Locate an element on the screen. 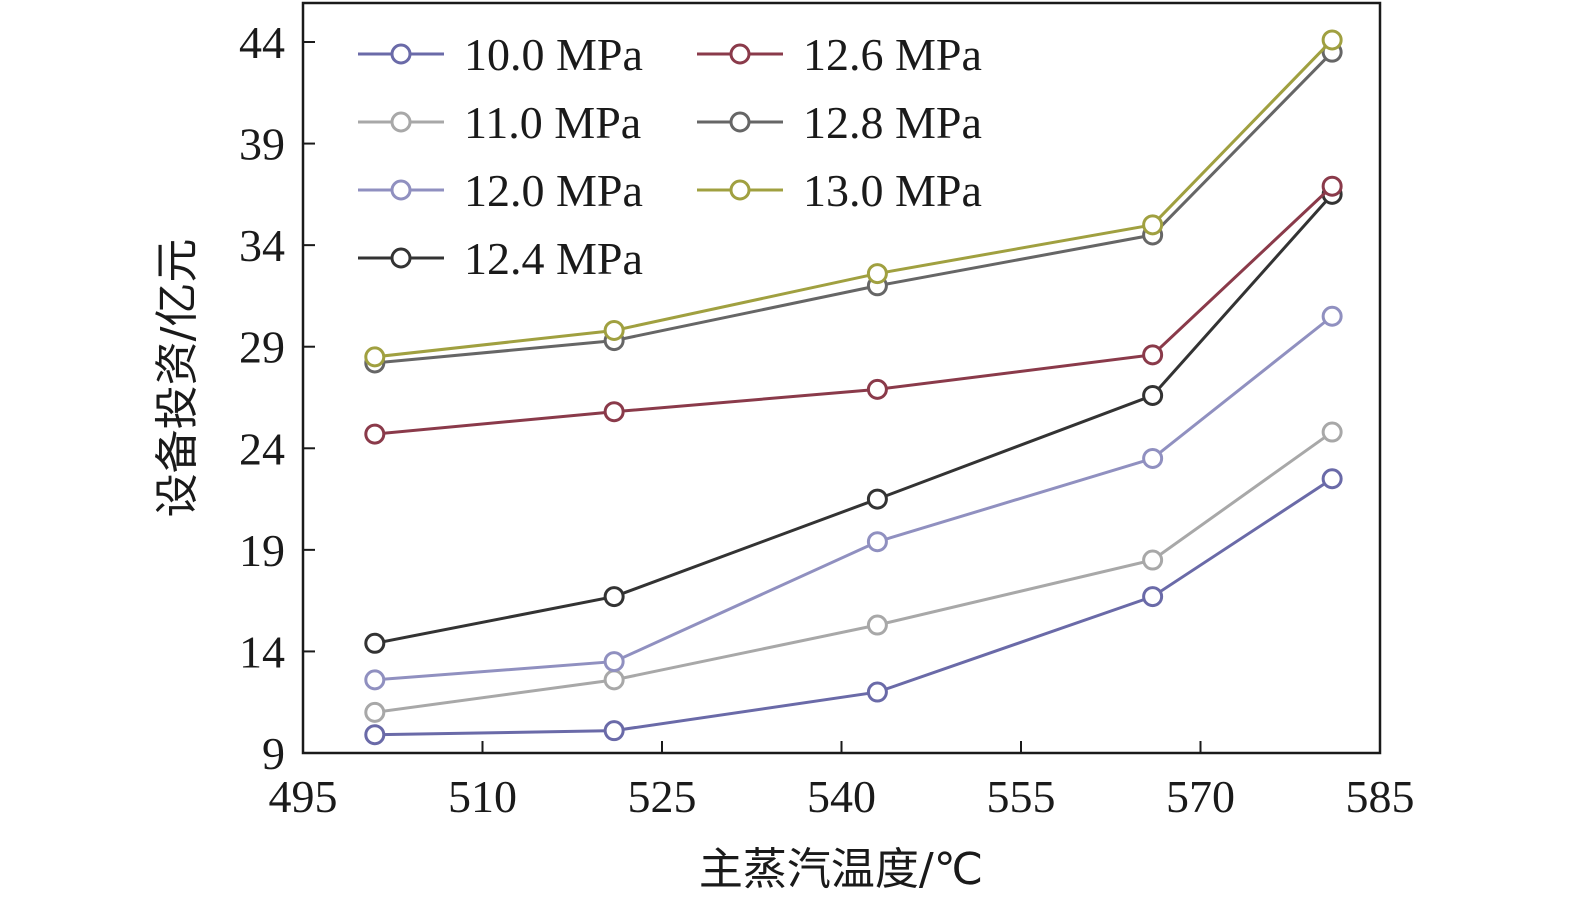  legend-label: 12.6 MPa is located at coordinates (892, 54).